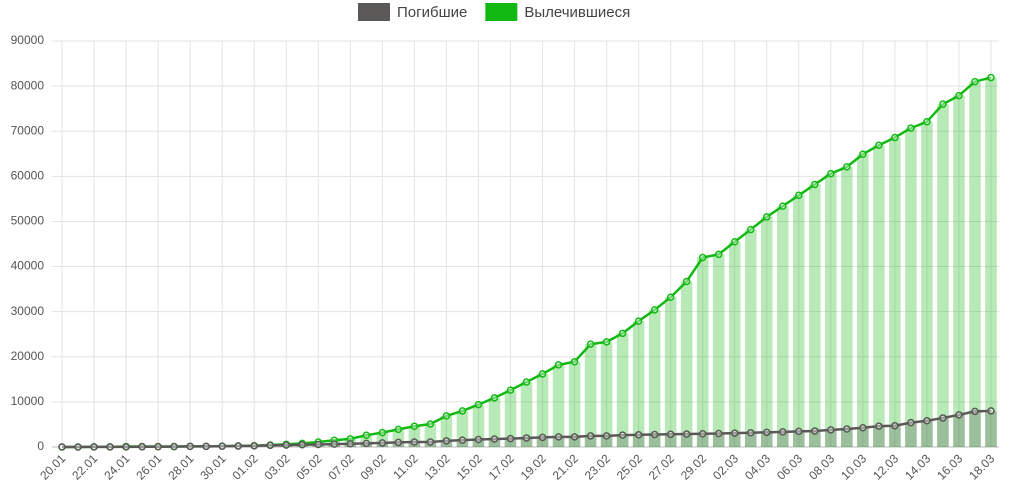 Image resolution: width=1012 pixels, height=494 pixels. Describe the element at coordinates (533, 466) in the screenshot. I see `x-tick-label: 19.02` at that location.